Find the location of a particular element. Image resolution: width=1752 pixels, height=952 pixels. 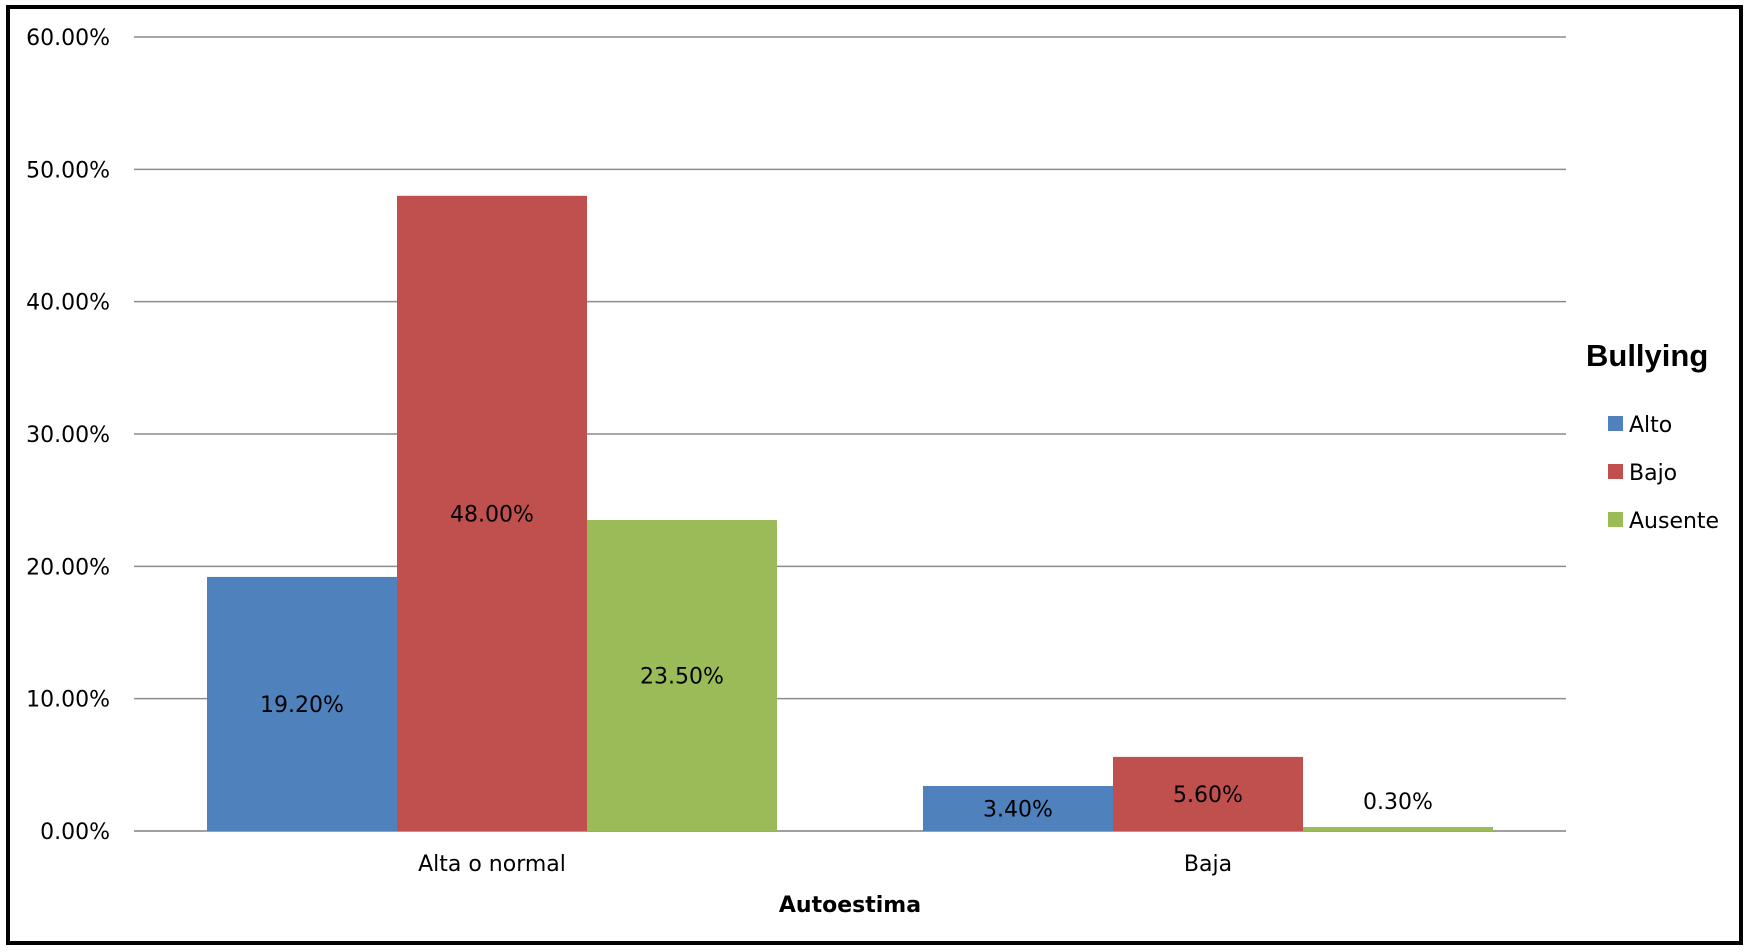

y-tick-label: 10.00% is located at coordinates (68, 700).